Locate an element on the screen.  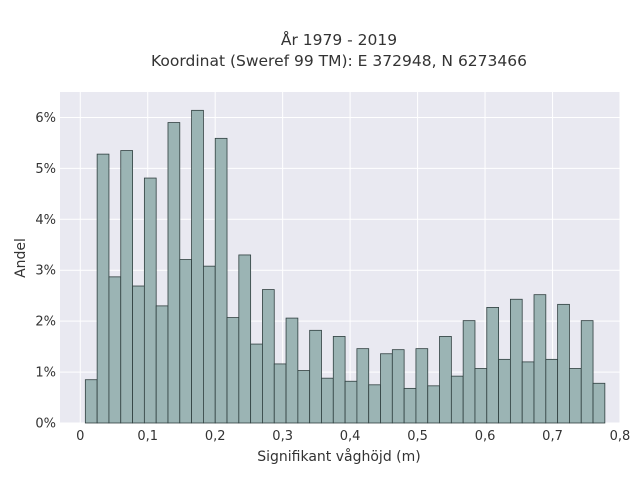
y-tick-label: 0% is located at coordinates (45, 424).